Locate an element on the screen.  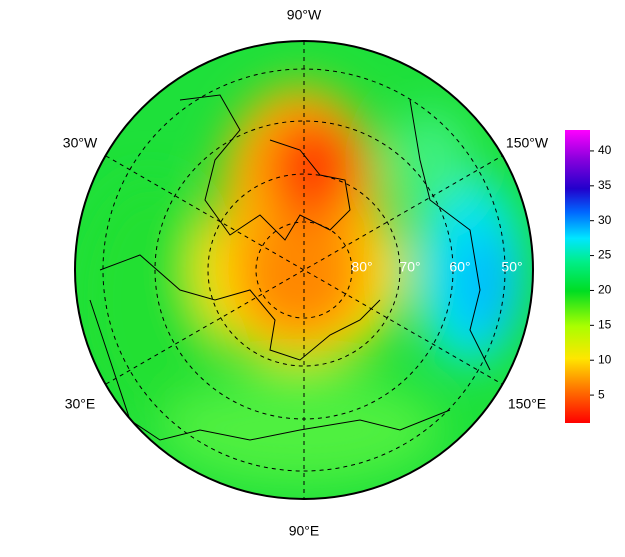
latitude-label: 80° is located at coordinates (361, 267).